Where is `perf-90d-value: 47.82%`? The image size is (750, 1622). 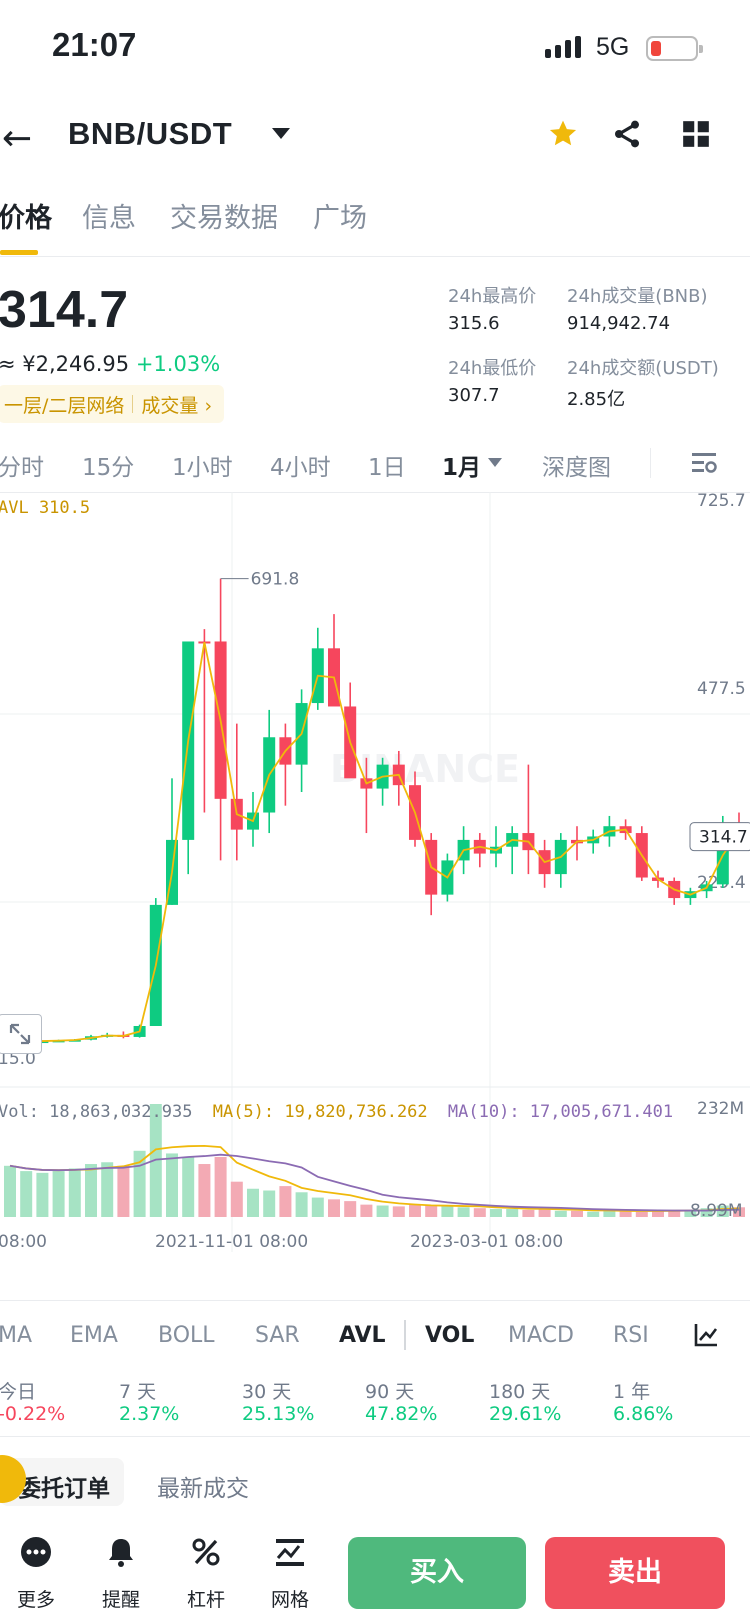 perf-90d-value: 47.82% is located at coordinates (401, 1414).